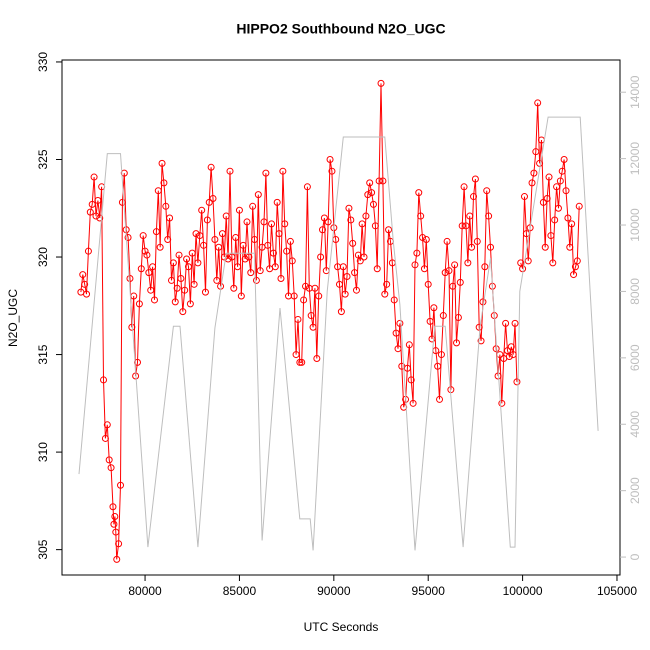 This screenshot has width=650, height=650. What do you see at coordinates (13, 318) in the screenshot?
I see `y-axis-label: N2O_UGC` at bounding box center [13, 318].